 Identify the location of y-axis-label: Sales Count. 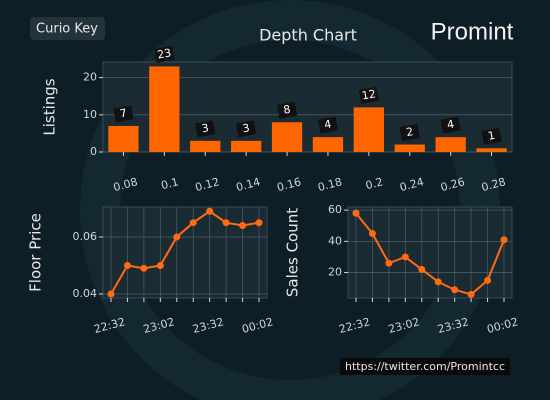
(293, 252).